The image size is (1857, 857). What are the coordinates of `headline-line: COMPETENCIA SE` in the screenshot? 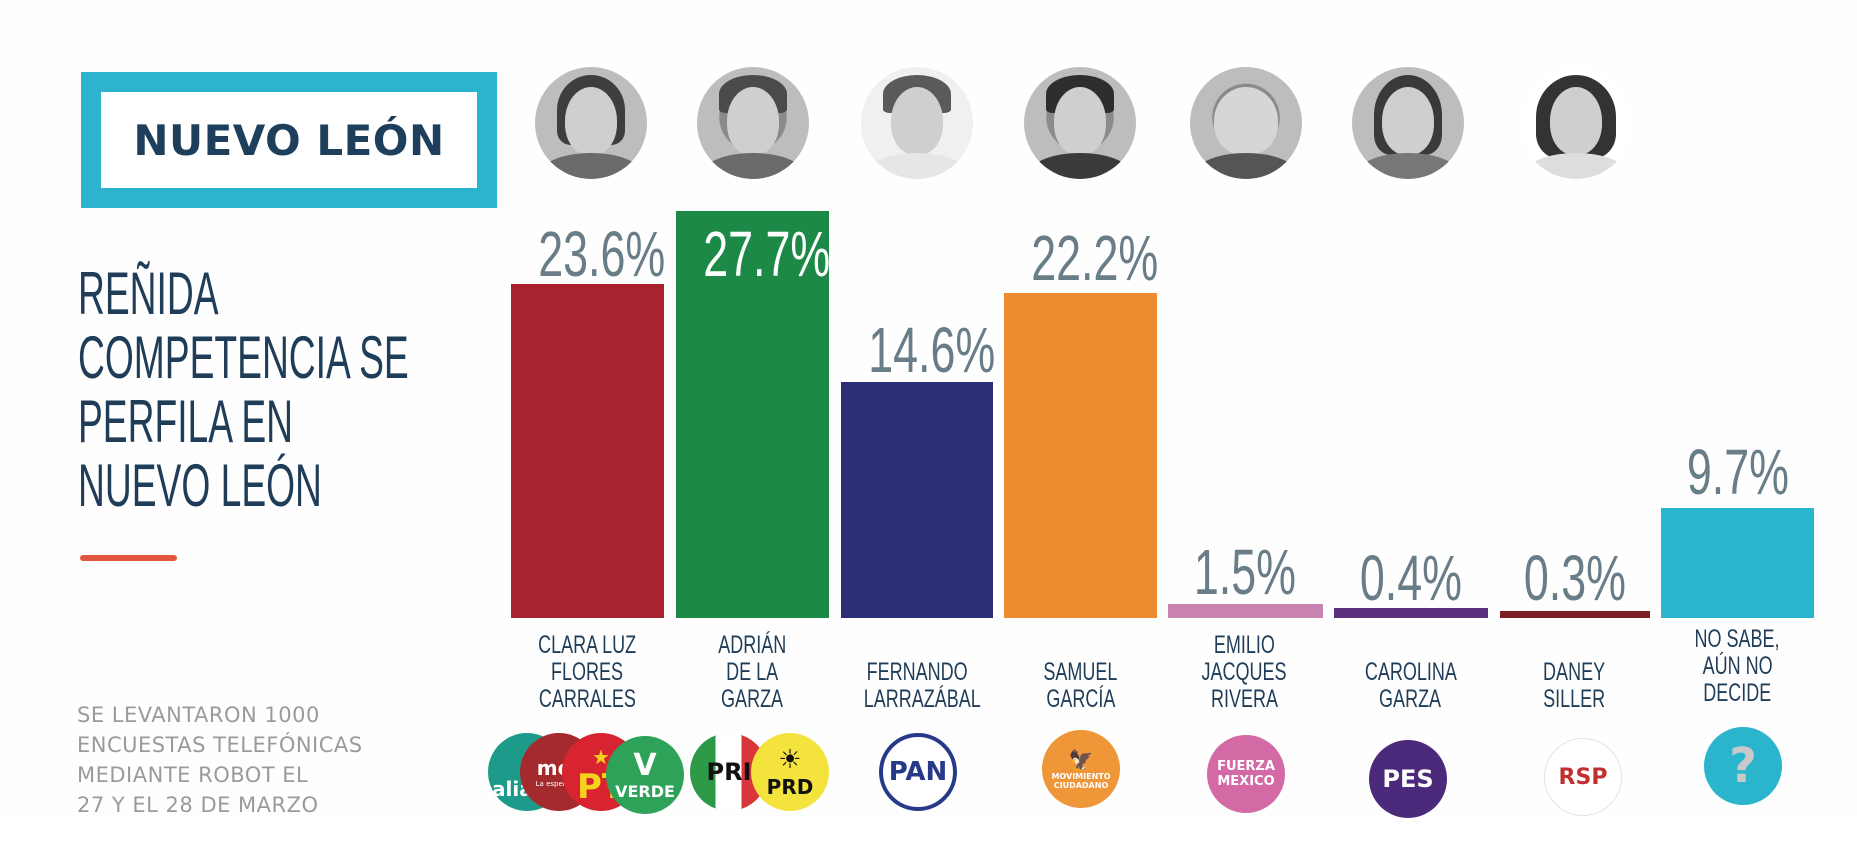 It's located at (243, 357).